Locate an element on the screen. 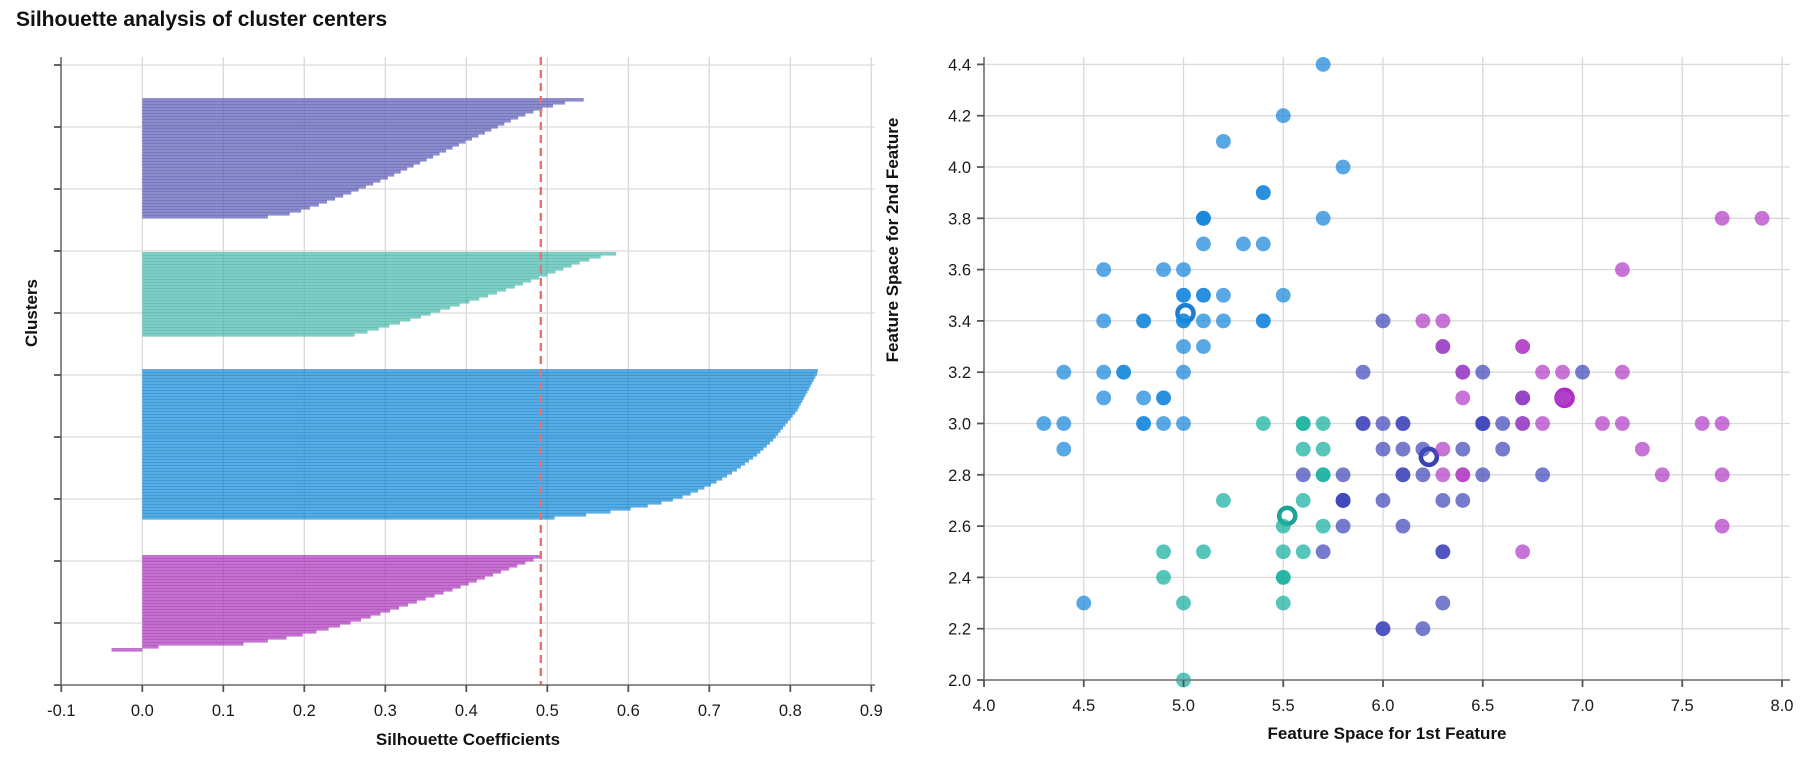  y-tick-label: 2.2 is located at coordinates (959, 630).